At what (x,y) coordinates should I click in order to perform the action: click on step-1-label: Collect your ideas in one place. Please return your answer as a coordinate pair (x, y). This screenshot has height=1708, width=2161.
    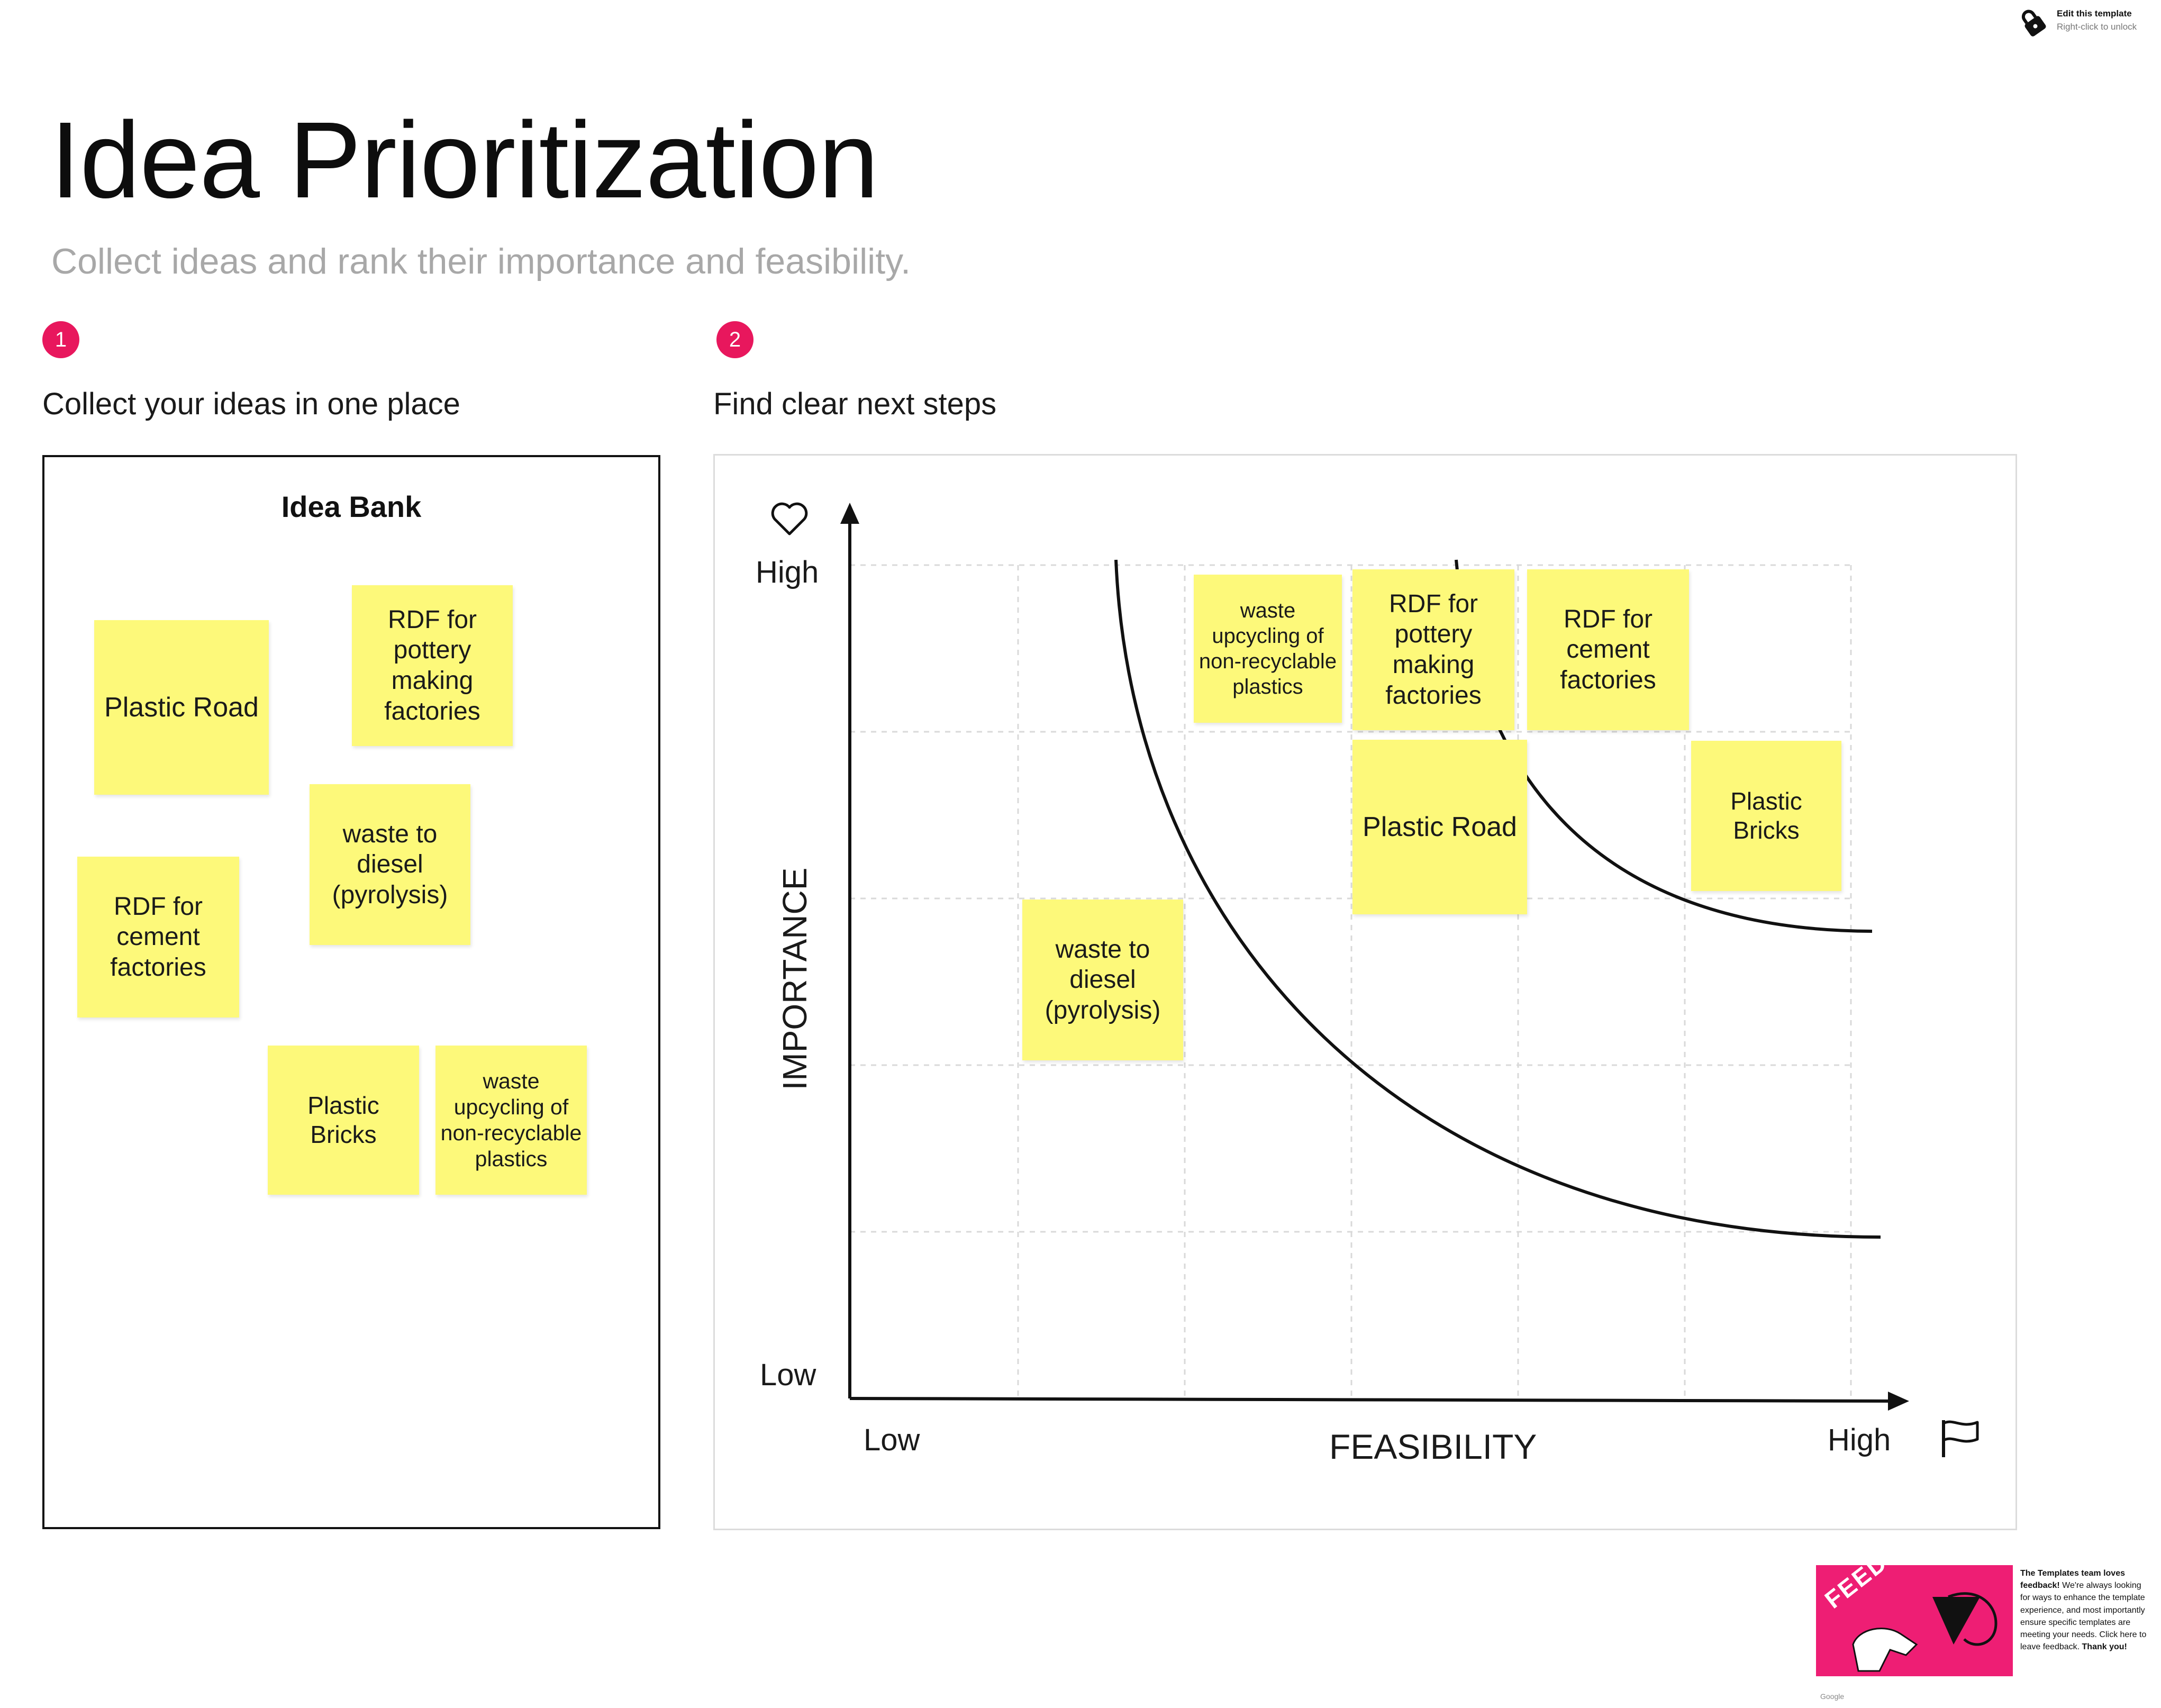
    Looking at the image, I should click on (251, 404).